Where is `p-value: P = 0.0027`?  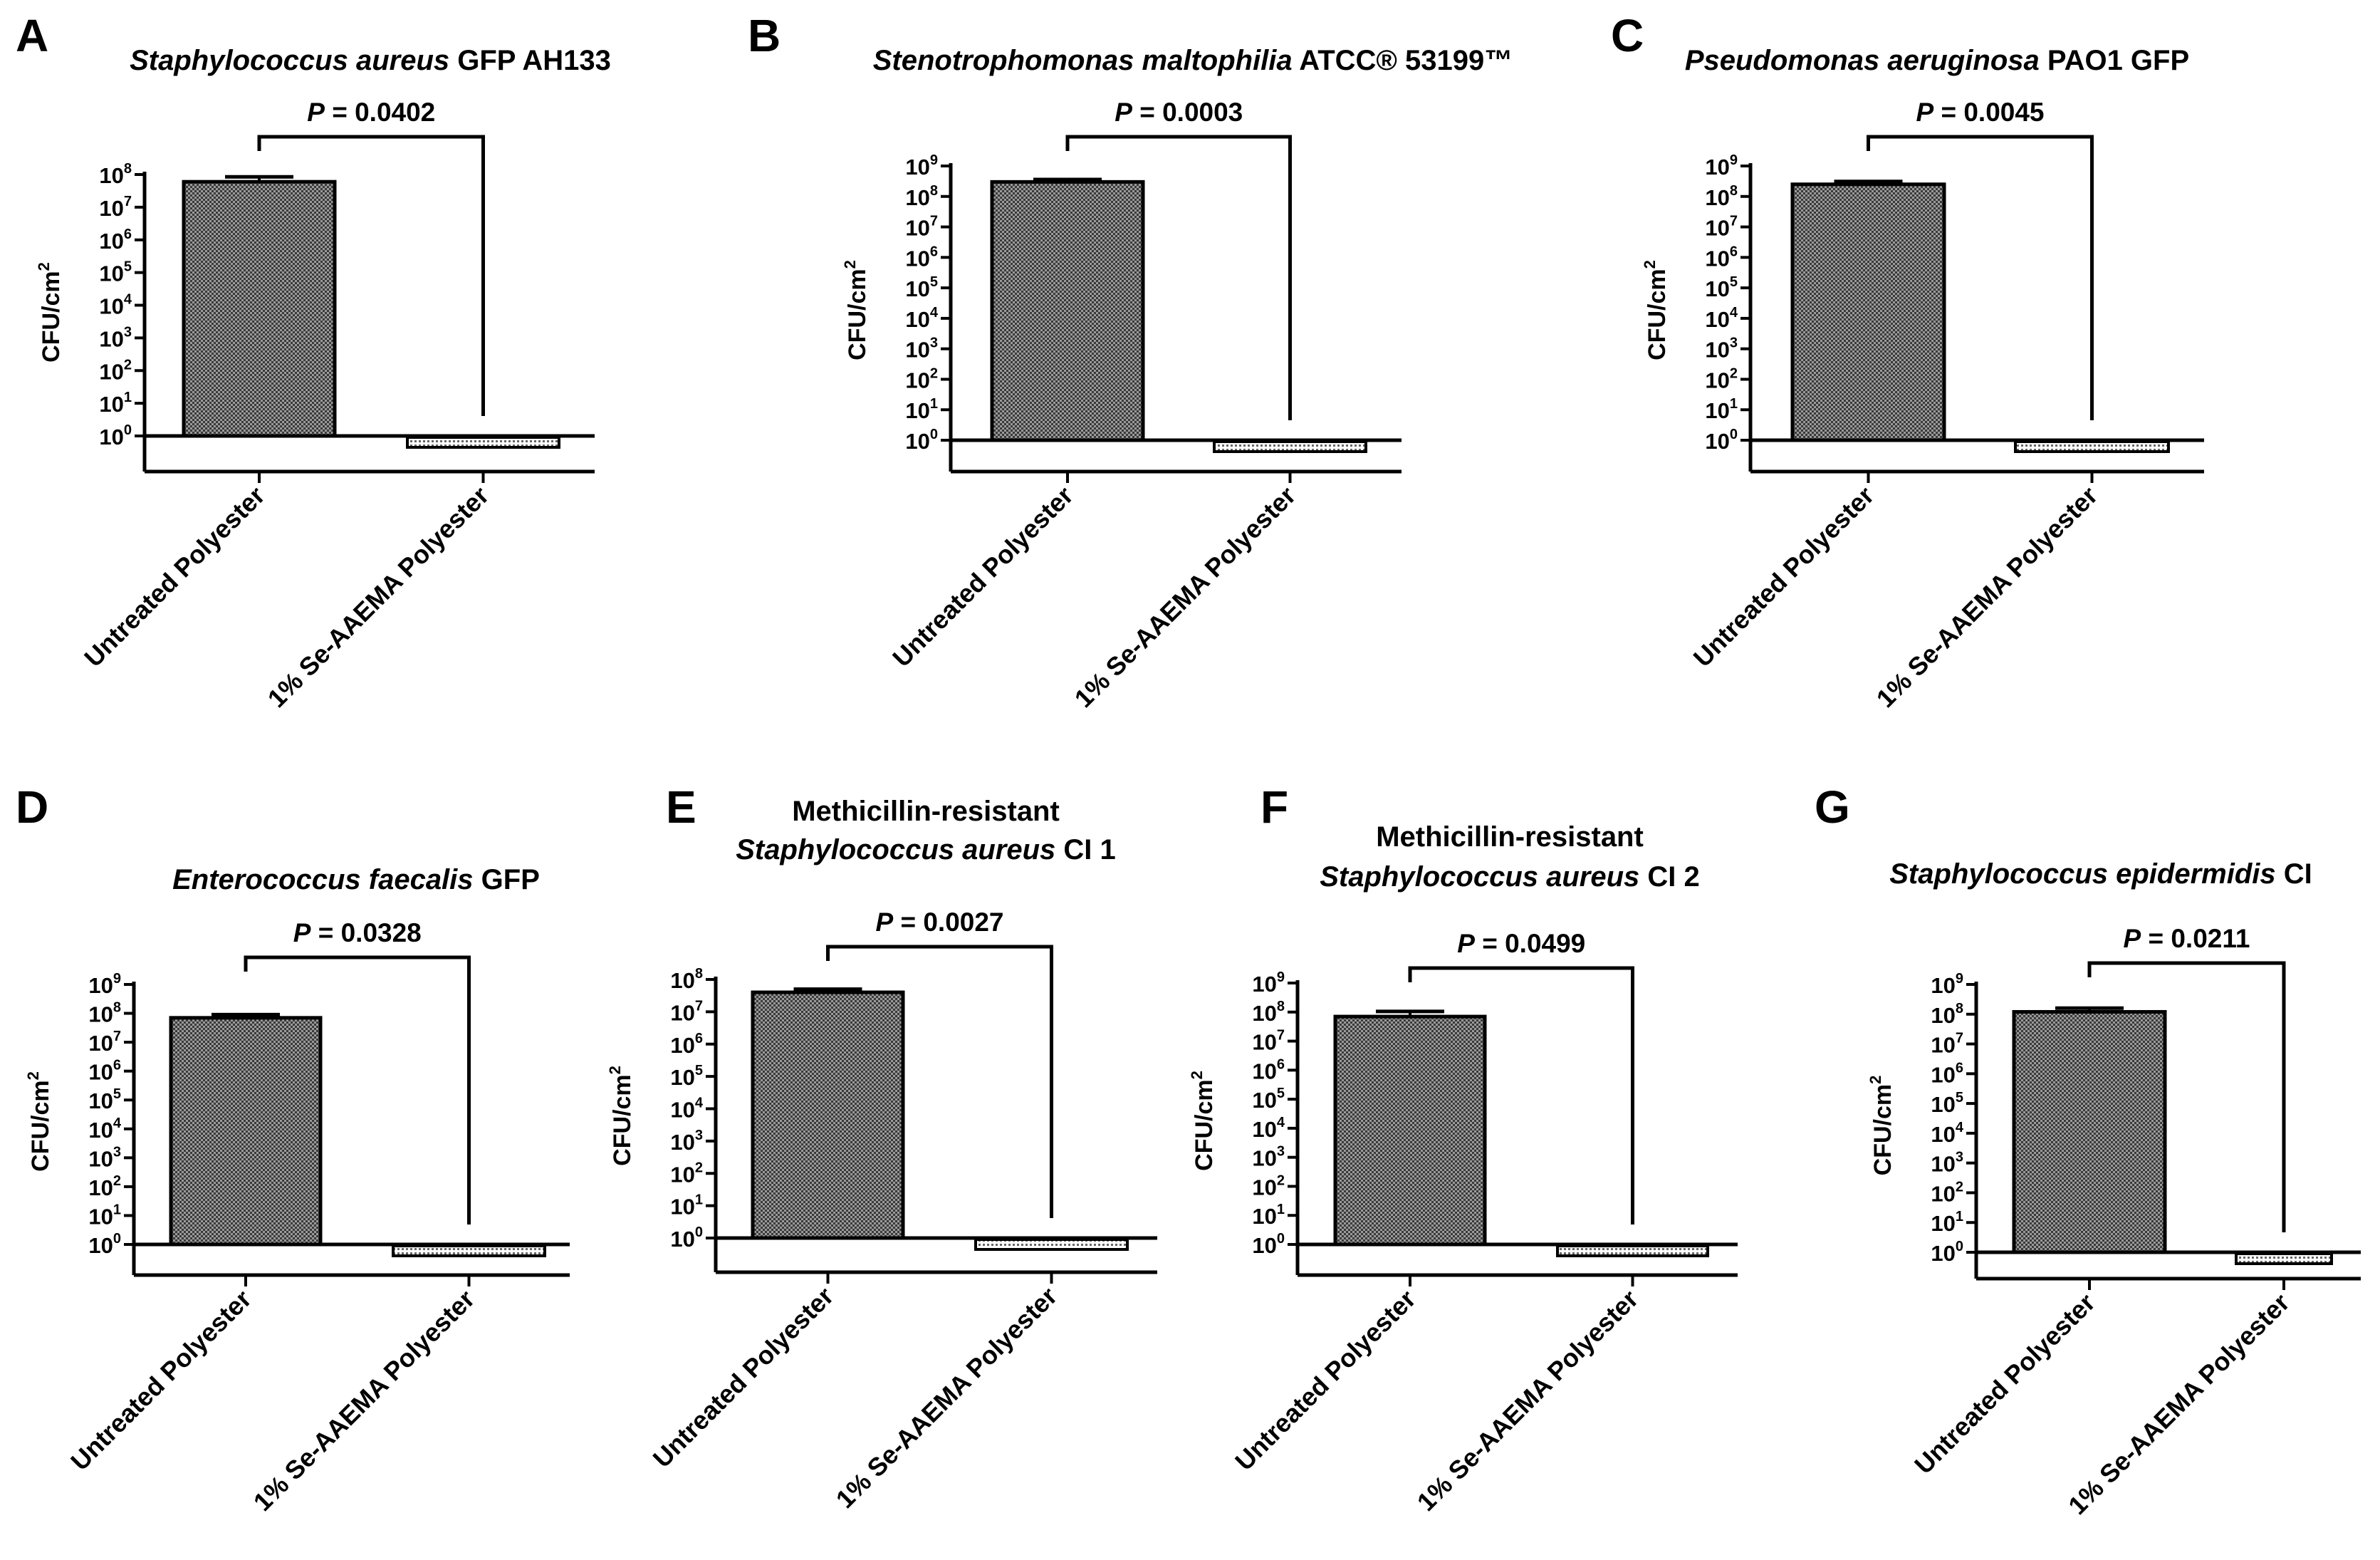
p-value: P = 0.0027 is located at coordinates (939, 922).